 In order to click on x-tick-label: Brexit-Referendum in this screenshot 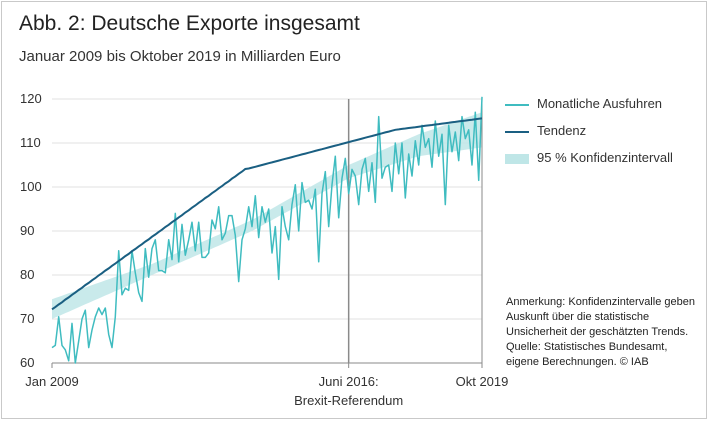, I will do `click(348, 400)`.